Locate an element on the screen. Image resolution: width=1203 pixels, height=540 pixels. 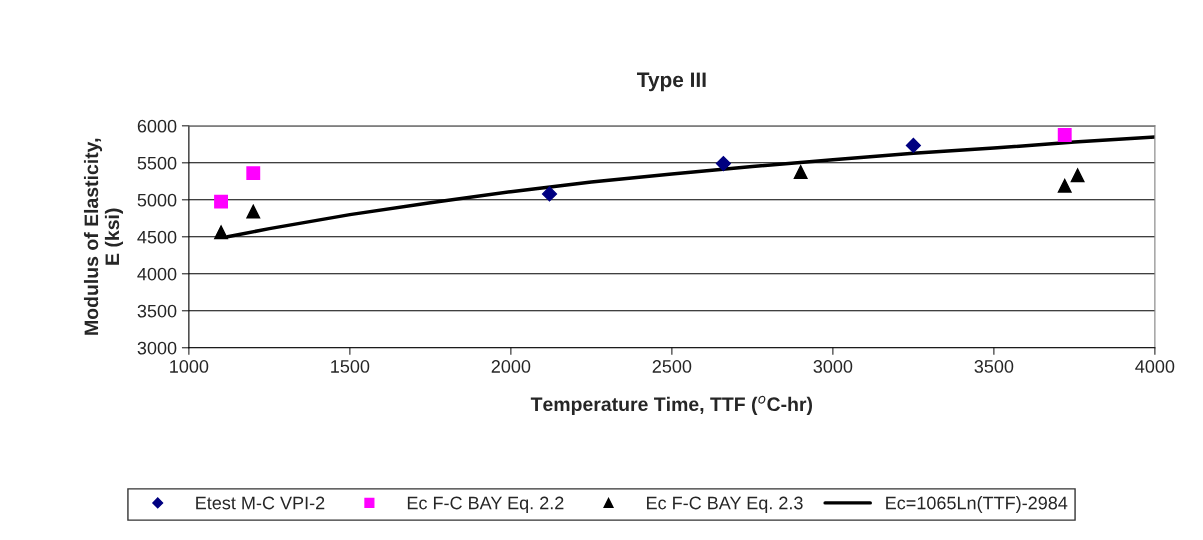
legend-label: Etest M-C VPI-2 is located at coordinates (260, 503).